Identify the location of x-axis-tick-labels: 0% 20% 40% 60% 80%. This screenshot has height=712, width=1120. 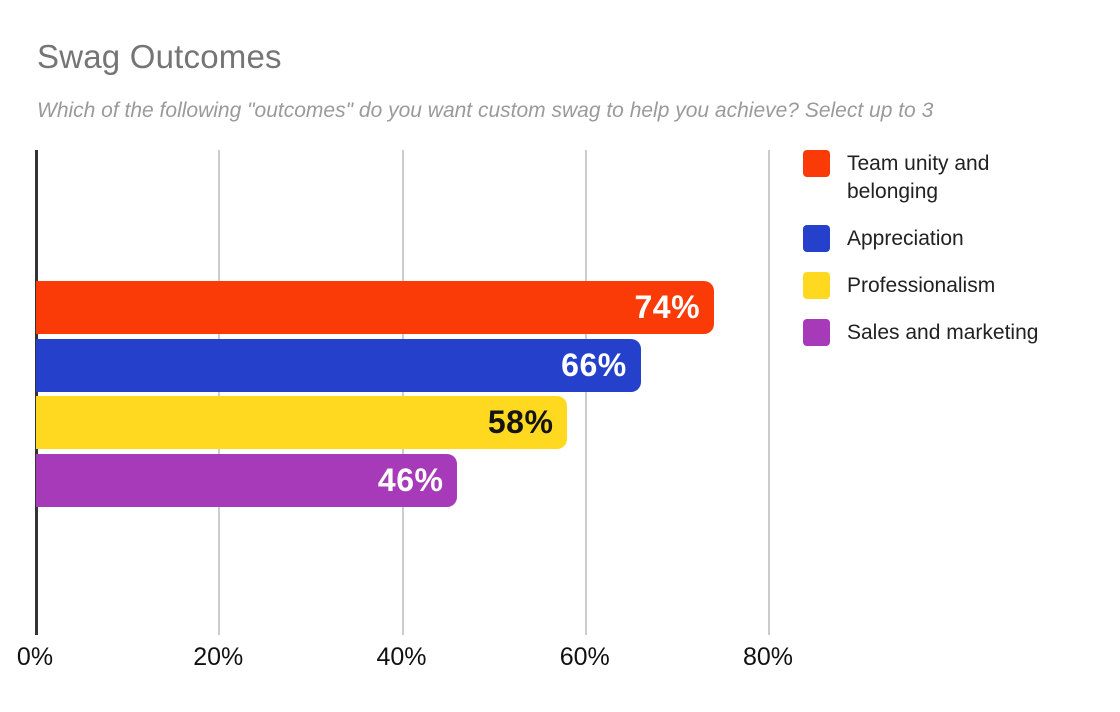
(560, 660).